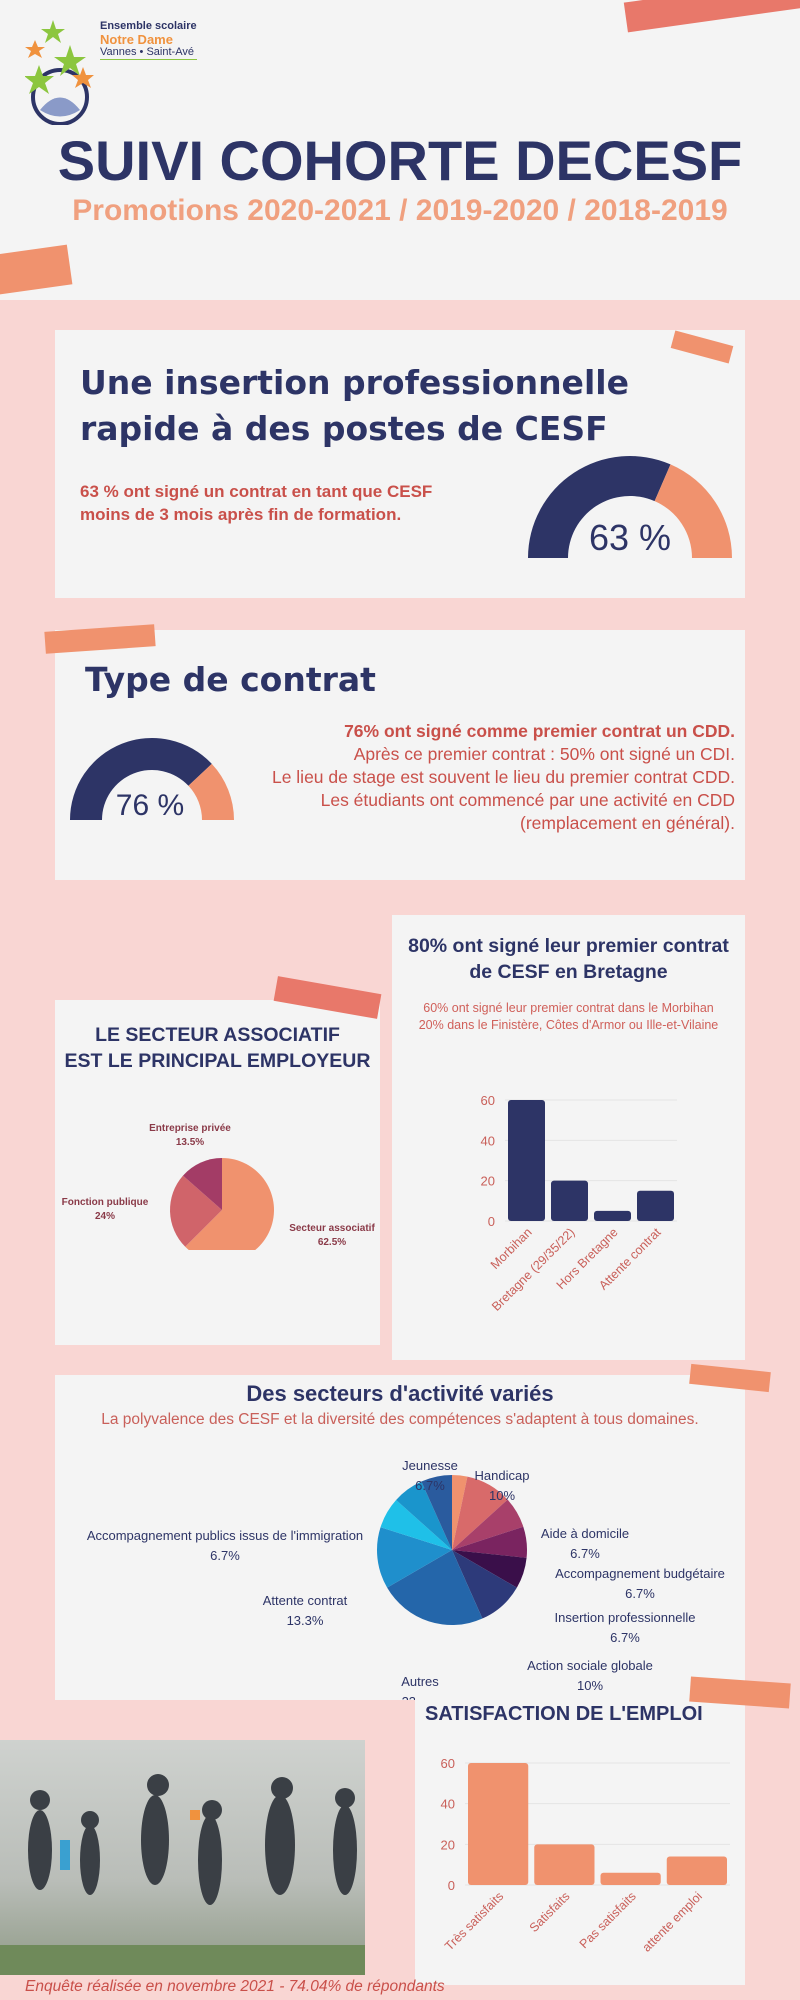 The width and height of the screenshot is (800, 2000). Describe the element at coordinates (150, 805) in the screenshot. I see `contrat-gauge-label: 76 %` at that location.